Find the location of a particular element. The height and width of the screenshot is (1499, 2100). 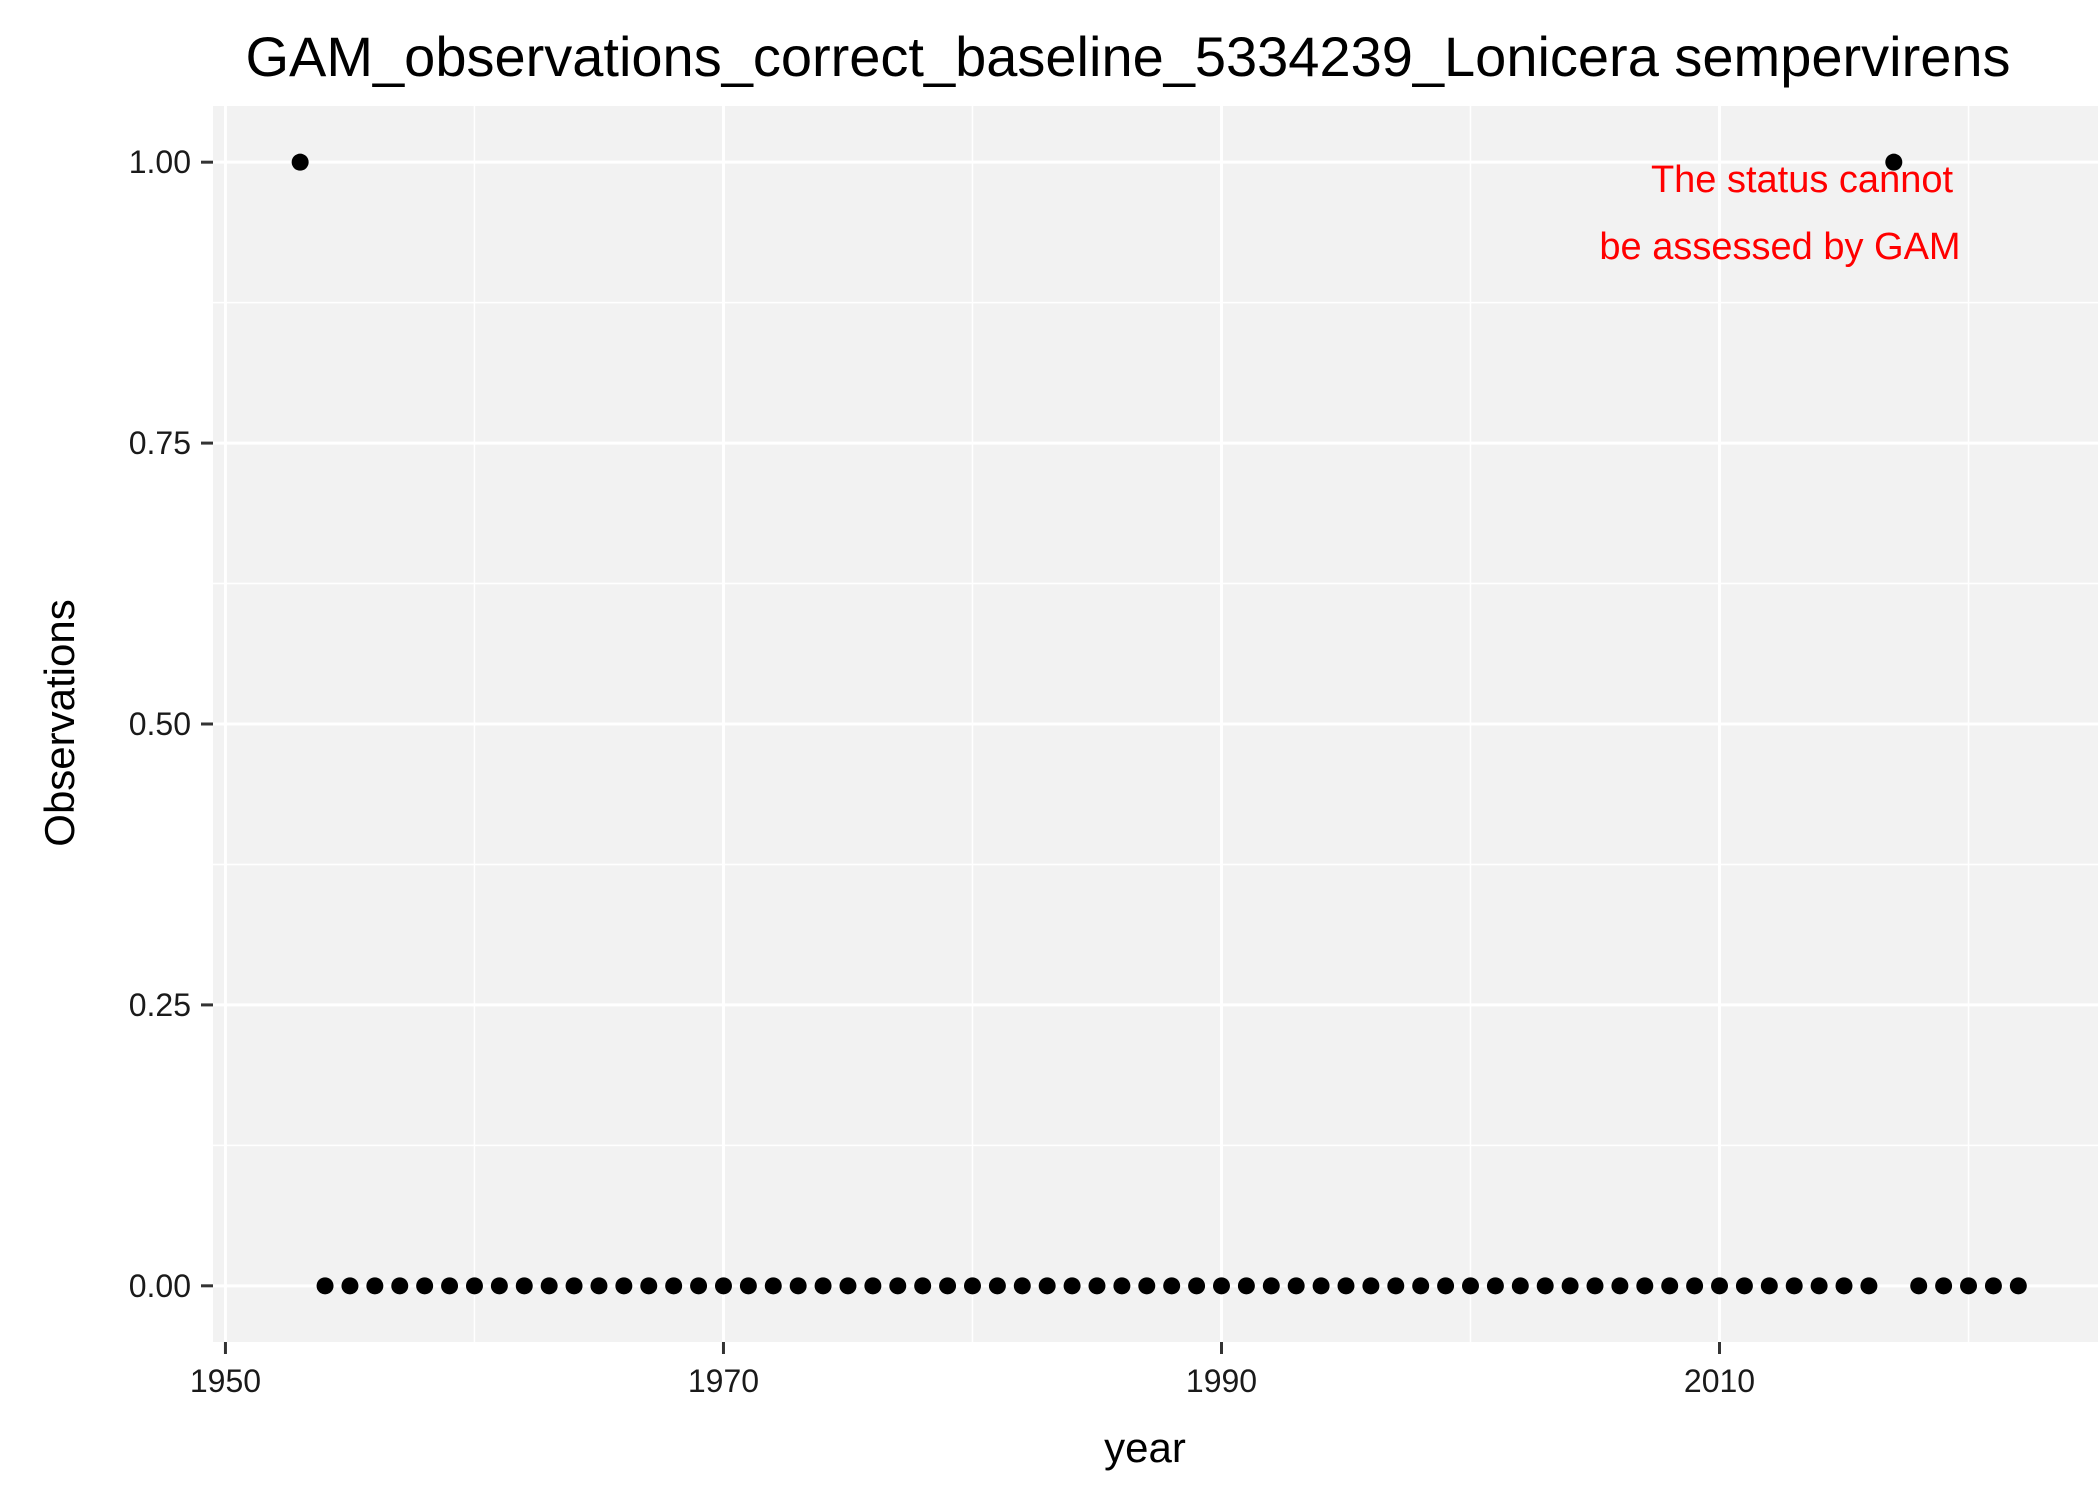

data-point-1997 is located at coordinates (1396, 1286).